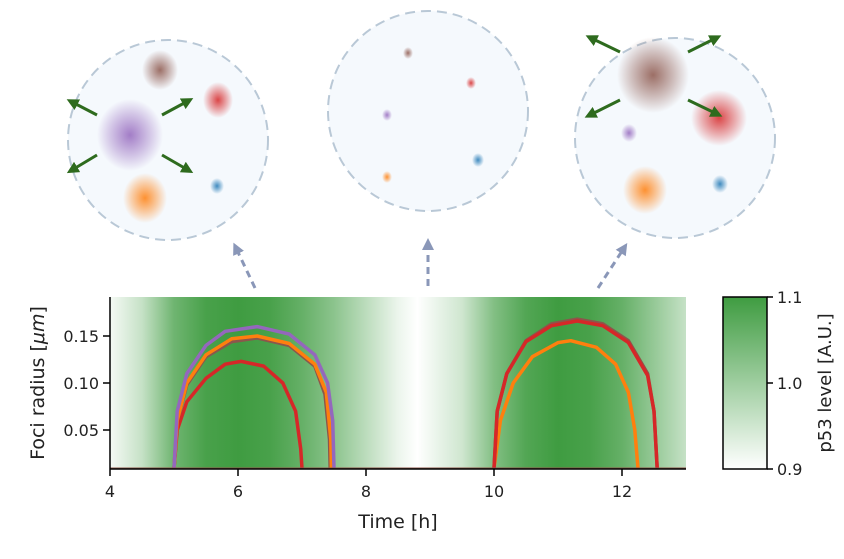  I want to click on colorbar-tick-label: 1.1, so click(789, 297).